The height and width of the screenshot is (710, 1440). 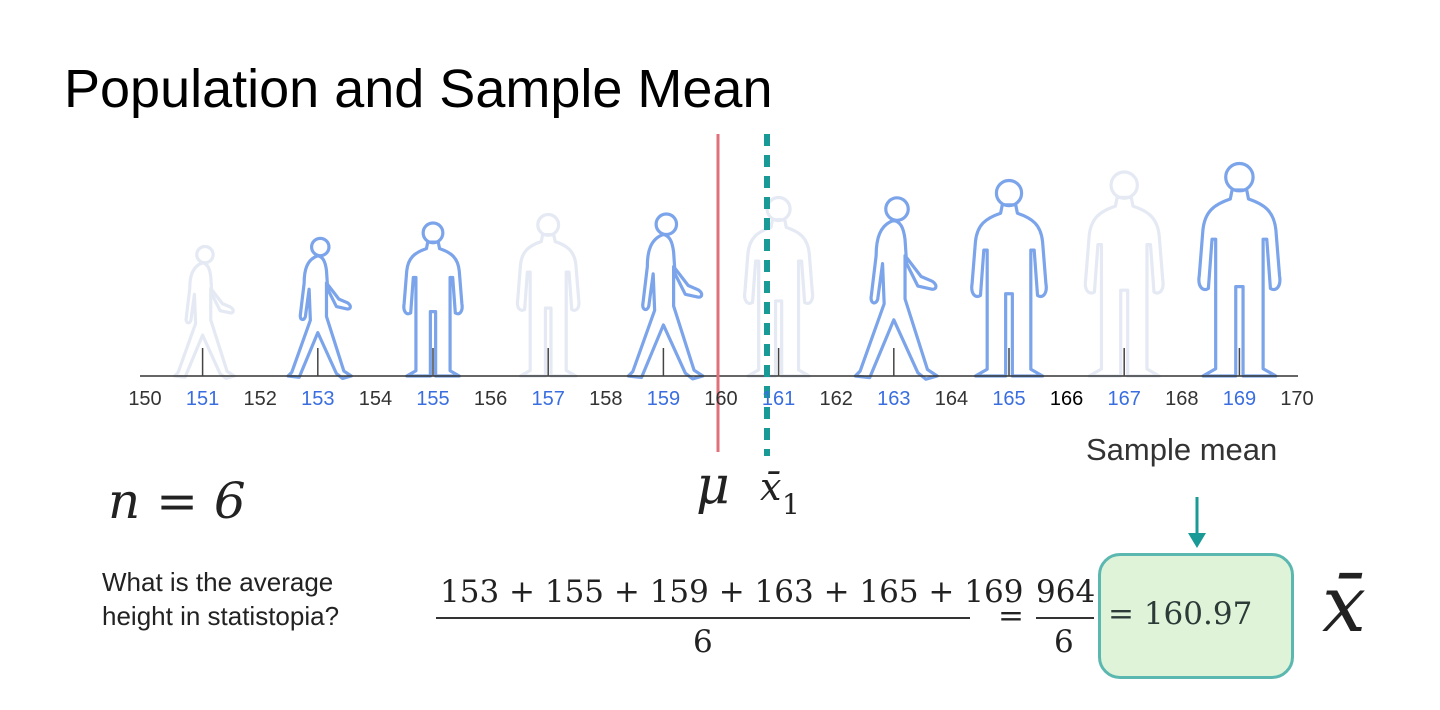 I want to click on sample-mean-subscript: 1, so click(x=791, y=504).